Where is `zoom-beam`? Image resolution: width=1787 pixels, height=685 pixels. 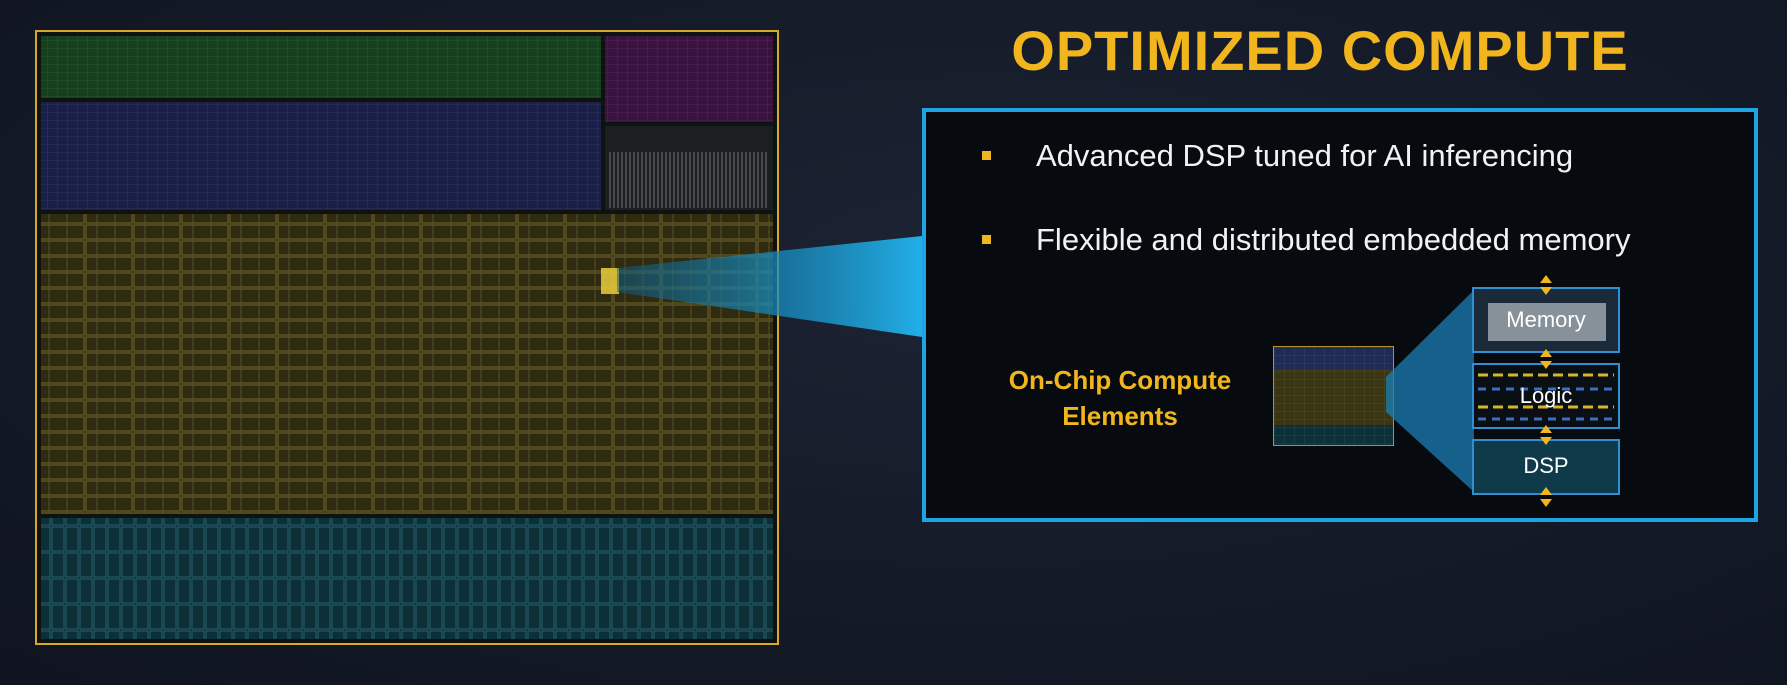 zoom-beam is located at coordinates (1430, 391).